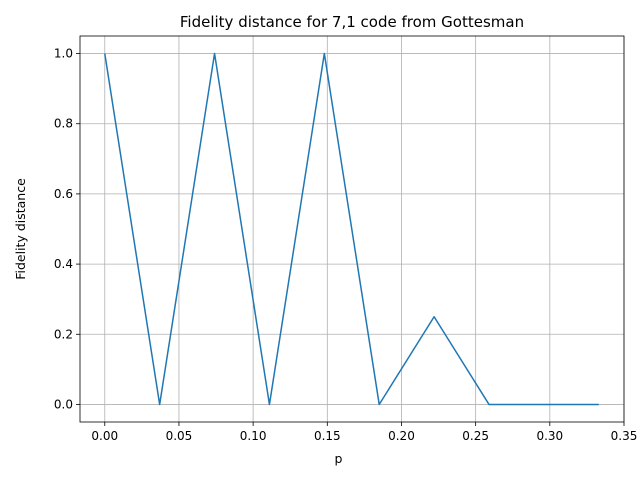  What do you see at coordinates (179, 436) in the screenshot?
I see `x-tick-label: 0.05` at bounding box center [179, 436].